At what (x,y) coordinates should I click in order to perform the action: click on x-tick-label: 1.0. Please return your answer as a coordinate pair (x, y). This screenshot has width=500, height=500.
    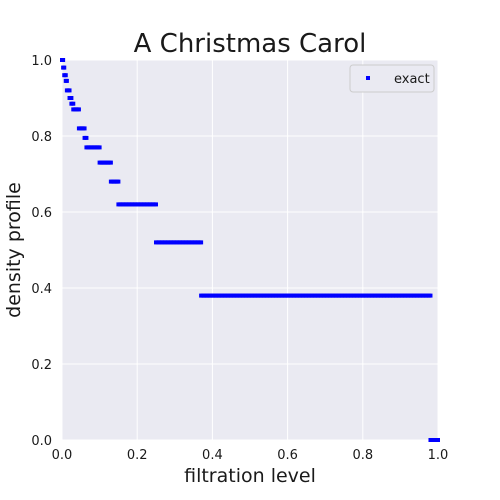
    Looking at the image, I should click on (438, 455).